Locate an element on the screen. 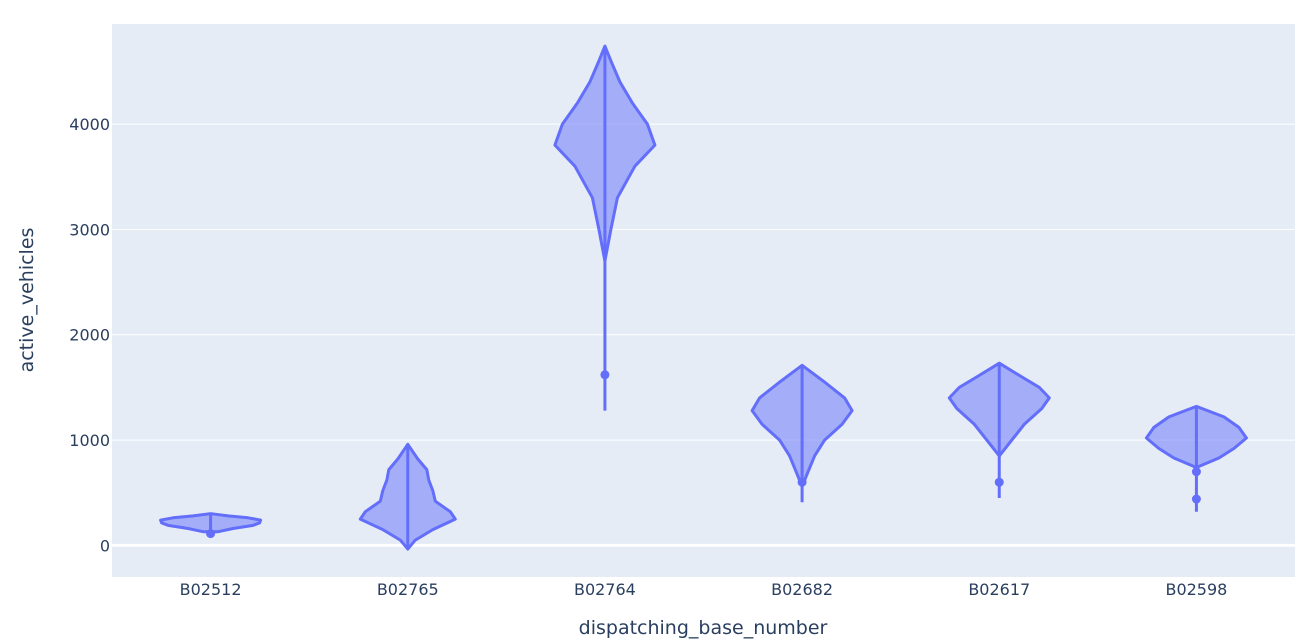  y-tick-label-0: 0 is located at coordinates (105, 545).